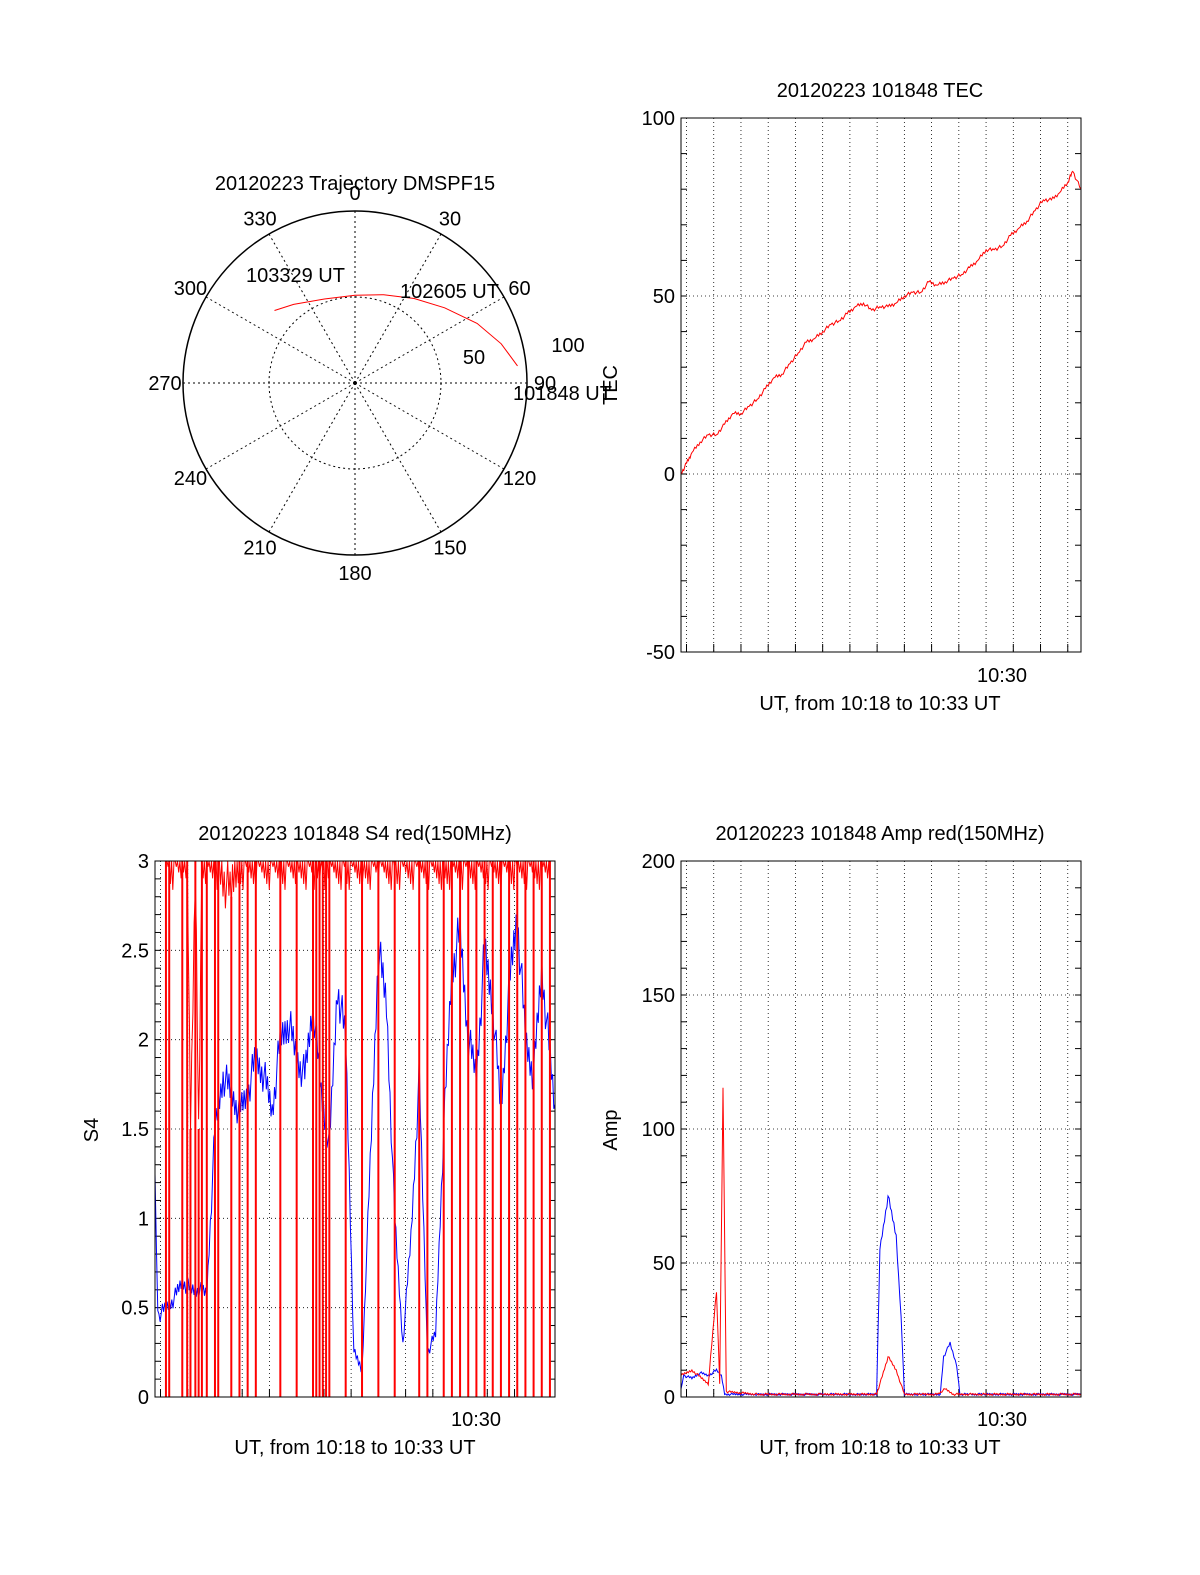 The height and width of the screenshot is (1575, 1200). Describe the element at coordinates (879, 1448) in the screenshot. I see `amp-x-axis-label: UT, from 10:18 to 10:33 UT` at that location.